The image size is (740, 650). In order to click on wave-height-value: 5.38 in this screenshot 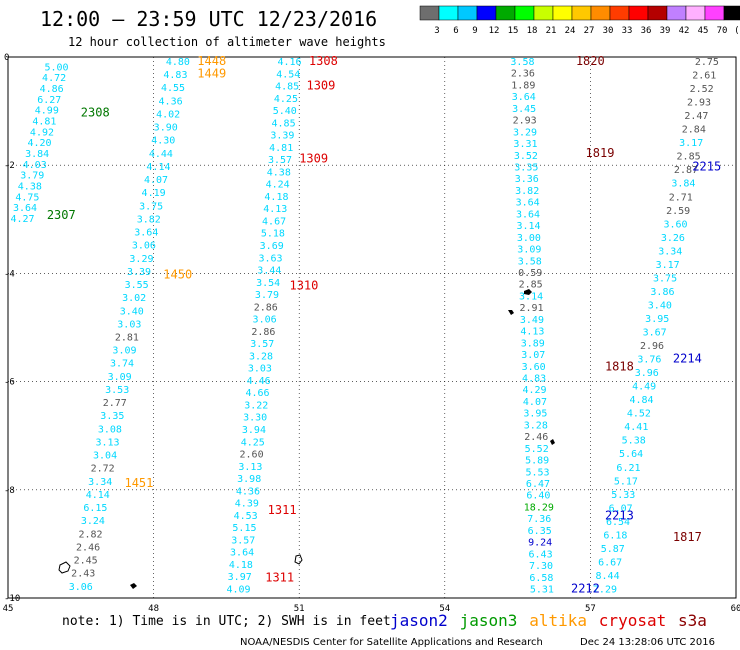, I will do `click(634, 441)`.